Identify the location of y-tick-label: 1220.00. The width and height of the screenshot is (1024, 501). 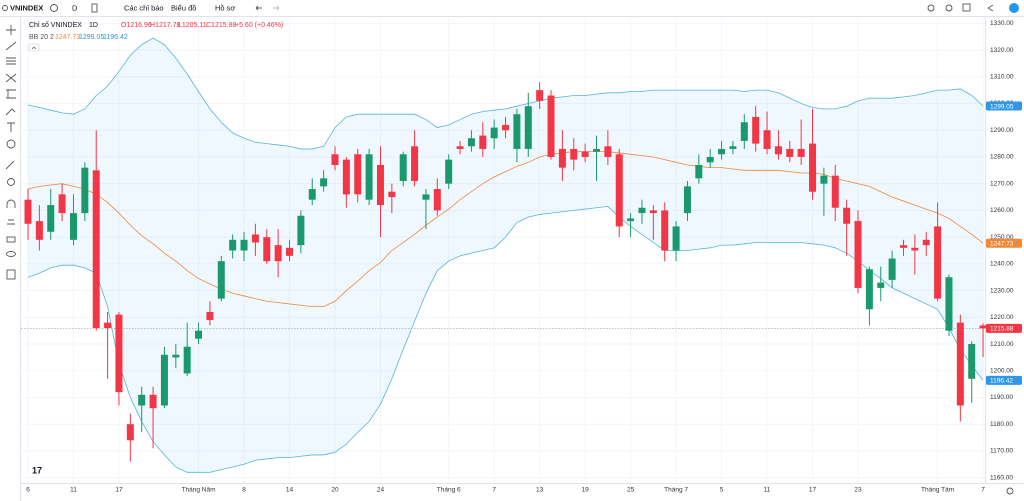
(1002, 317).